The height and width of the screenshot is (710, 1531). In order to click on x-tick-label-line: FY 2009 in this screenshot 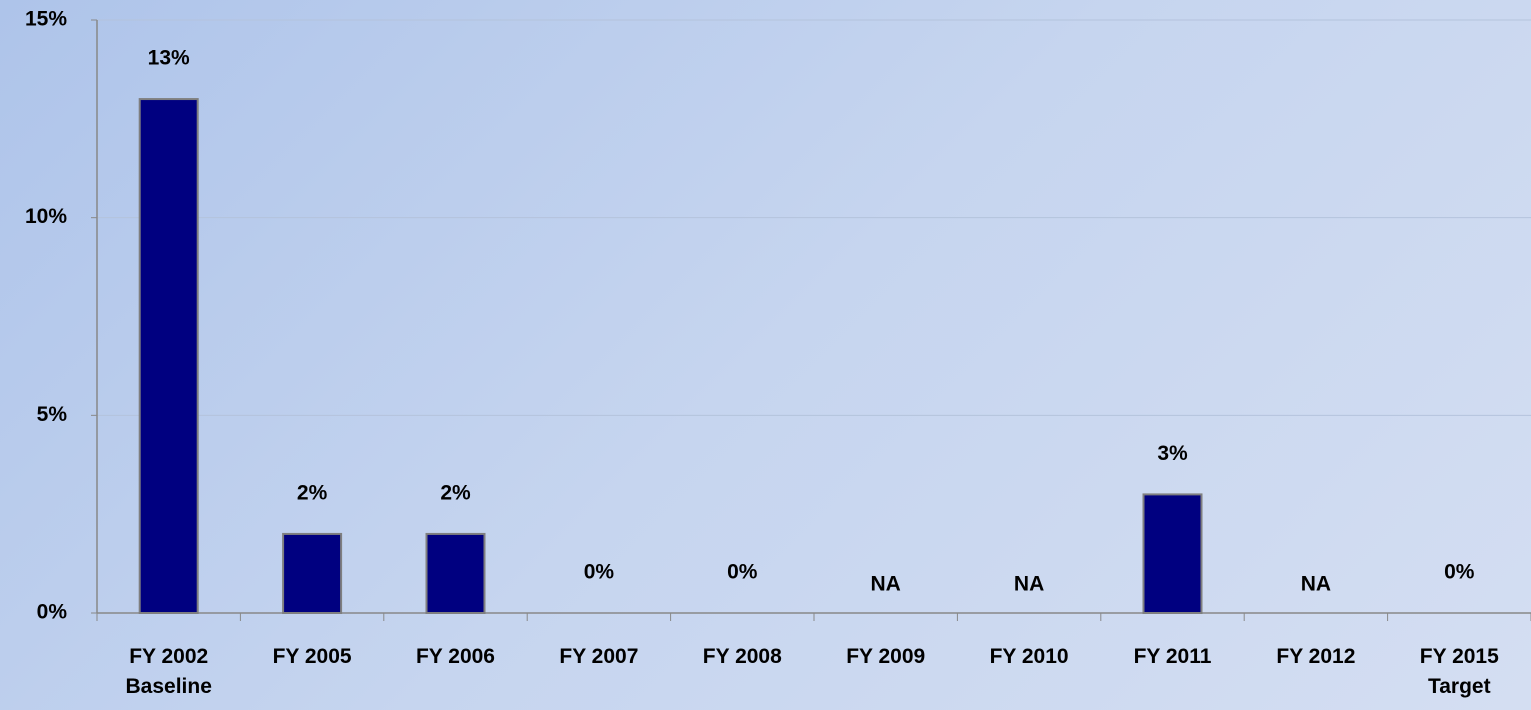, I will do `click(885, 656)`.